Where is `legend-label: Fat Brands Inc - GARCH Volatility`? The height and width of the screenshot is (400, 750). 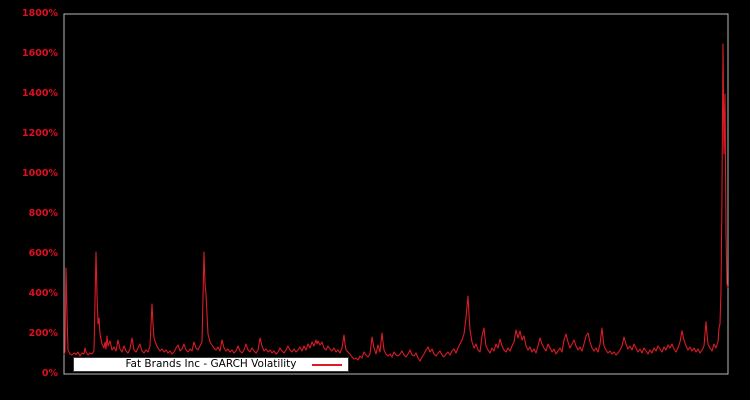
legend-label: Fat Brands Inc - GARCH Volatility is located at coordinates (211, 364).